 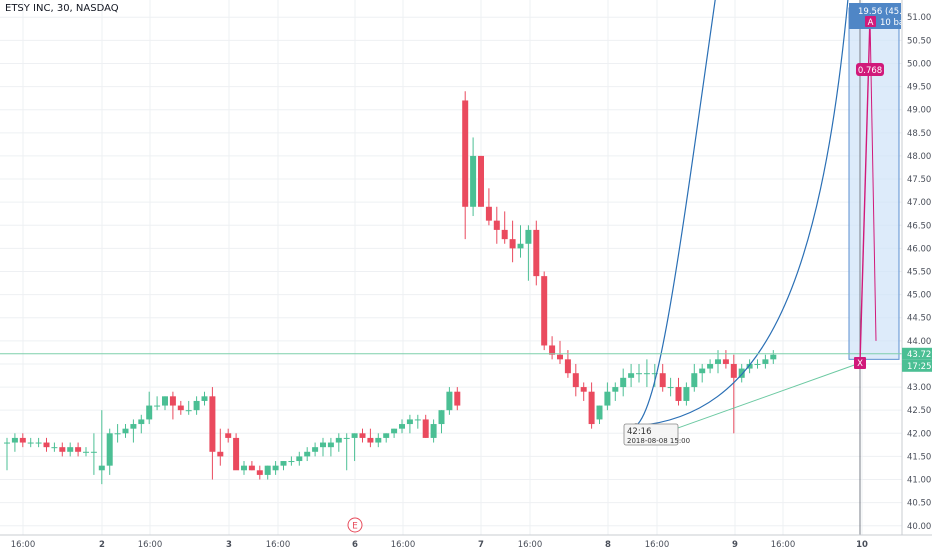 What do you see at coordinates (919, 367) in the screenshot?
I see `countdown-value: 17:25` at bounding box center [919, 367].